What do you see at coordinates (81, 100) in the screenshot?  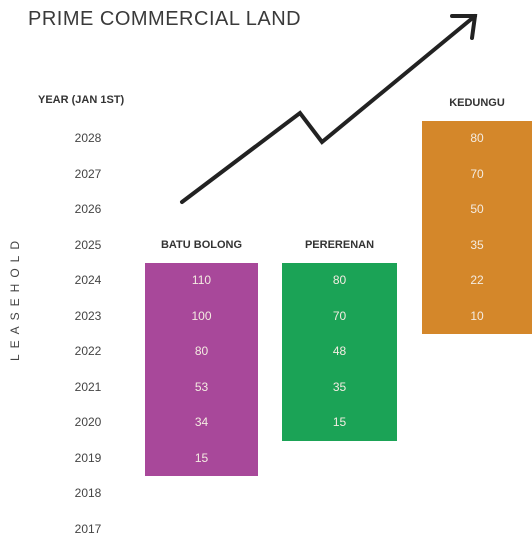 I see `y-axis-title: YEAR (JAN 1ST)` at bounding box center [81, 100].